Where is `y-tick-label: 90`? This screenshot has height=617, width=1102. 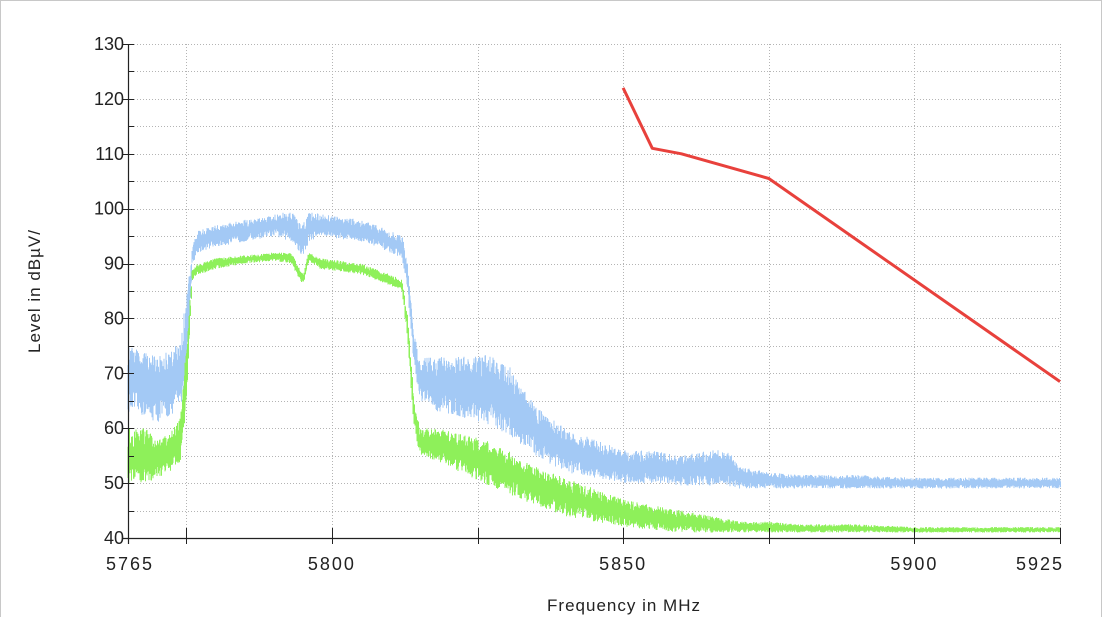
y-tick-label: 90 is located at coordinates (114, 264).